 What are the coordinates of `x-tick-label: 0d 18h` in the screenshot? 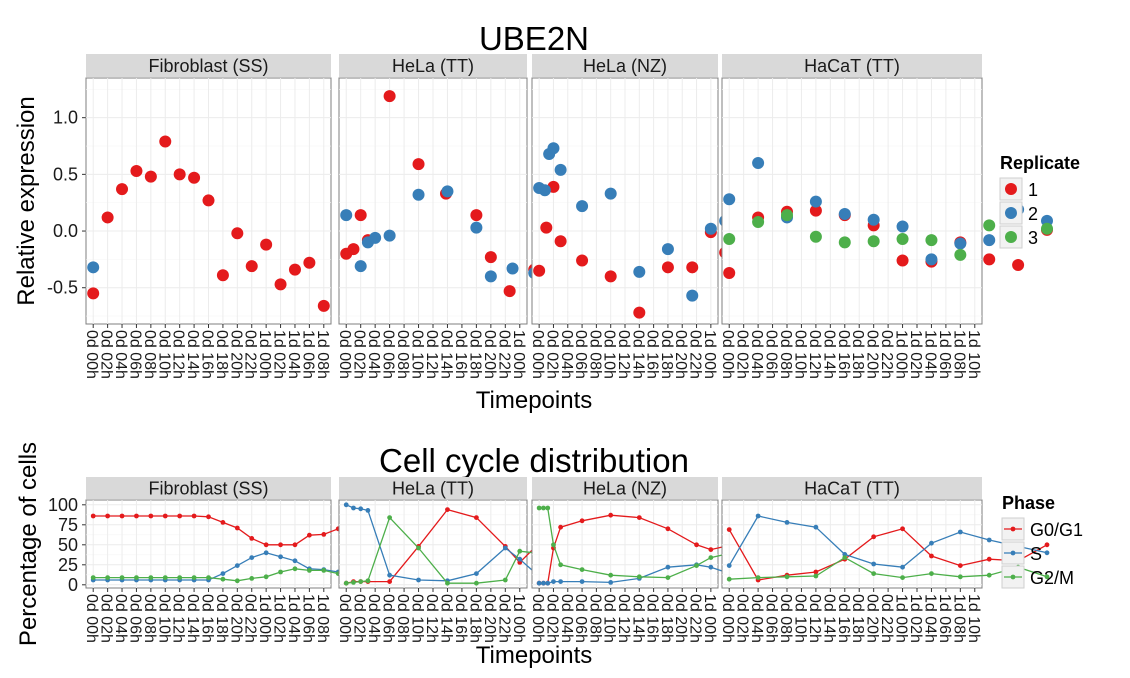 It's located at (474, 354).